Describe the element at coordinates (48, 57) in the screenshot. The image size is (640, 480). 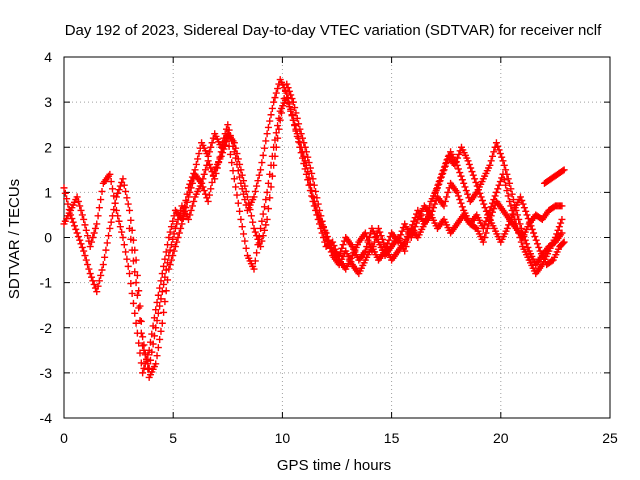
I see `y-tick-label: 4` at that location.